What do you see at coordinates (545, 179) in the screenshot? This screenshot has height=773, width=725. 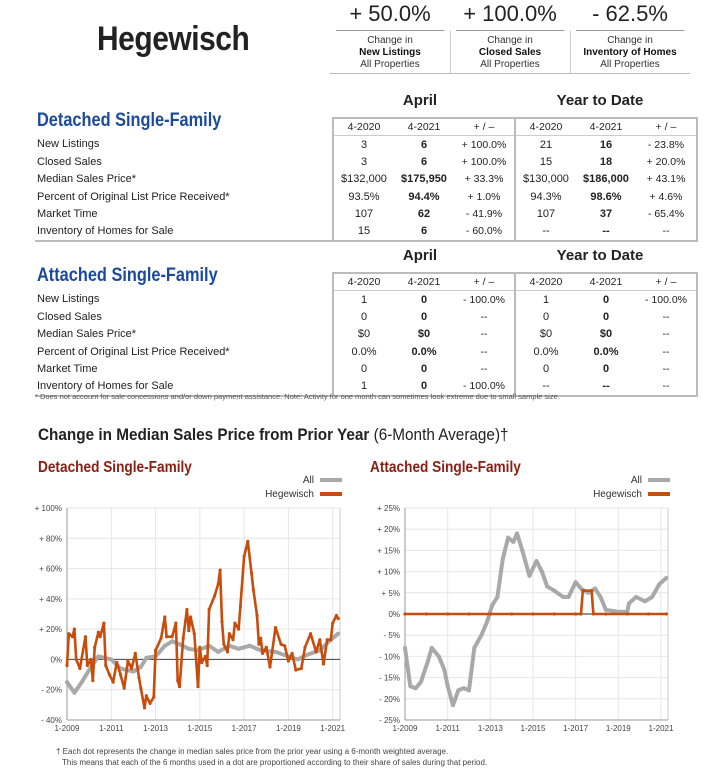 I see `table-cell: $130,000` at bounding box center [545, 179].